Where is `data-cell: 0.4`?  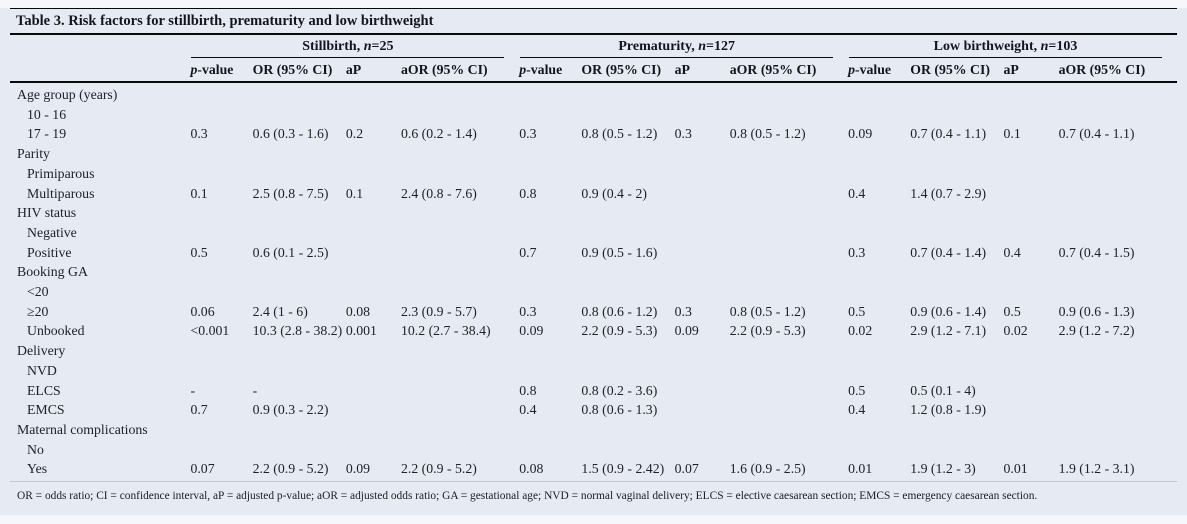 data-cell: 0.4 is located at coordinates (857, 410).